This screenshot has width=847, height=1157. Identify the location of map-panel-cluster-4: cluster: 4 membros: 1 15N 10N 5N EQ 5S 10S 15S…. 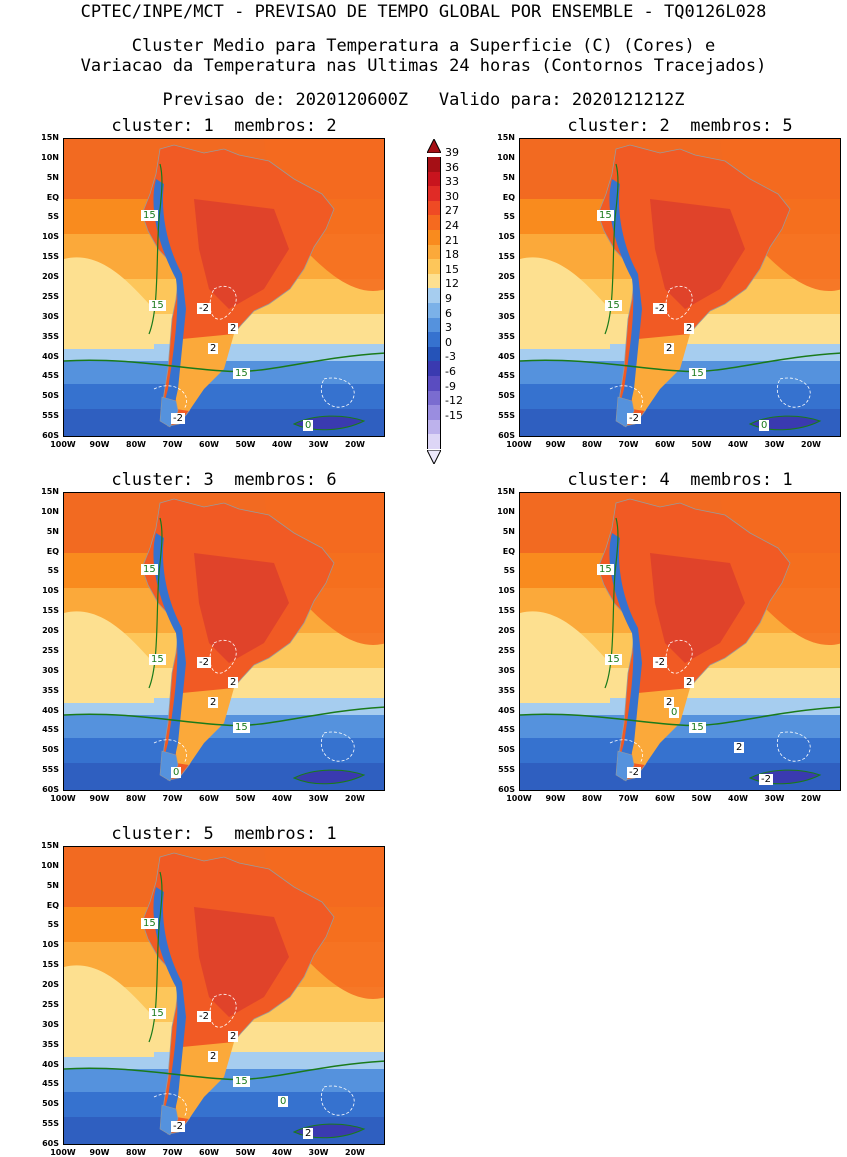
(669, 636).